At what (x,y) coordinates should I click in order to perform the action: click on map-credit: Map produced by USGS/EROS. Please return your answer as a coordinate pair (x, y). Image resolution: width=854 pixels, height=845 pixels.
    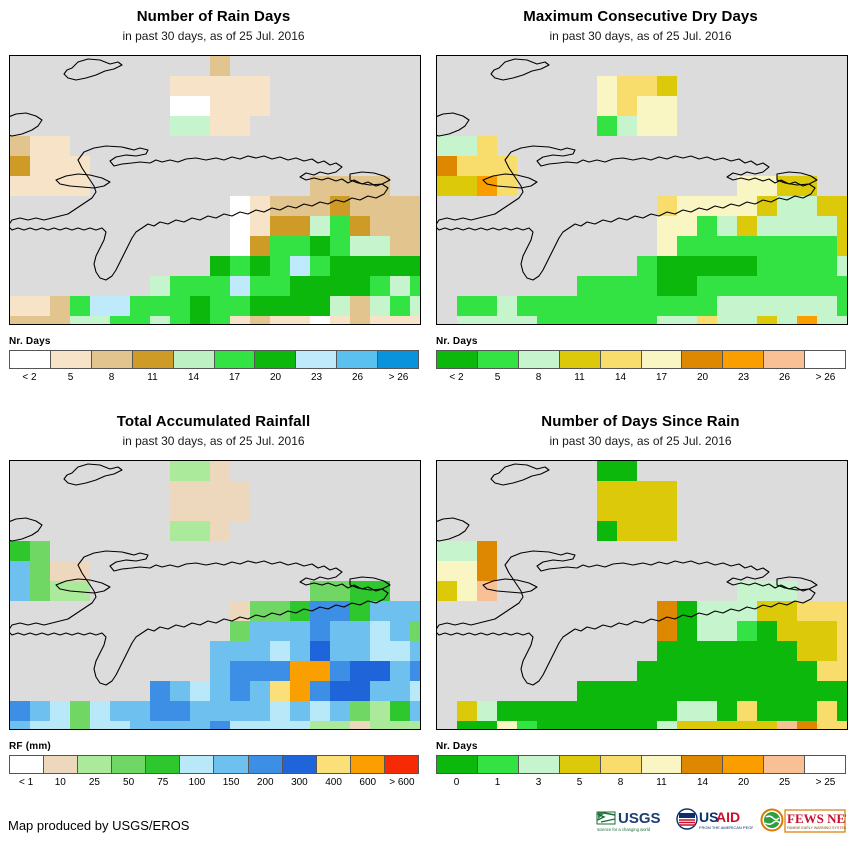
    Looking at the image, I should click on (99, 825).